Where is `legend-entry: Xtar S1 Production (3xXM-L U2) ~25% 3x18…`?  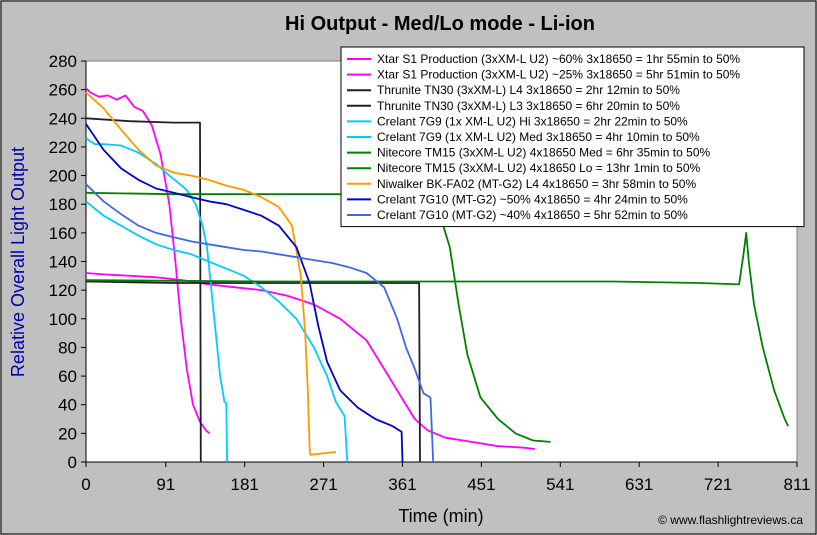
legend-entry: Xtar S1 Production (3xXM-L U2) ~25% 3x18… is located at coordinates (558, 75).